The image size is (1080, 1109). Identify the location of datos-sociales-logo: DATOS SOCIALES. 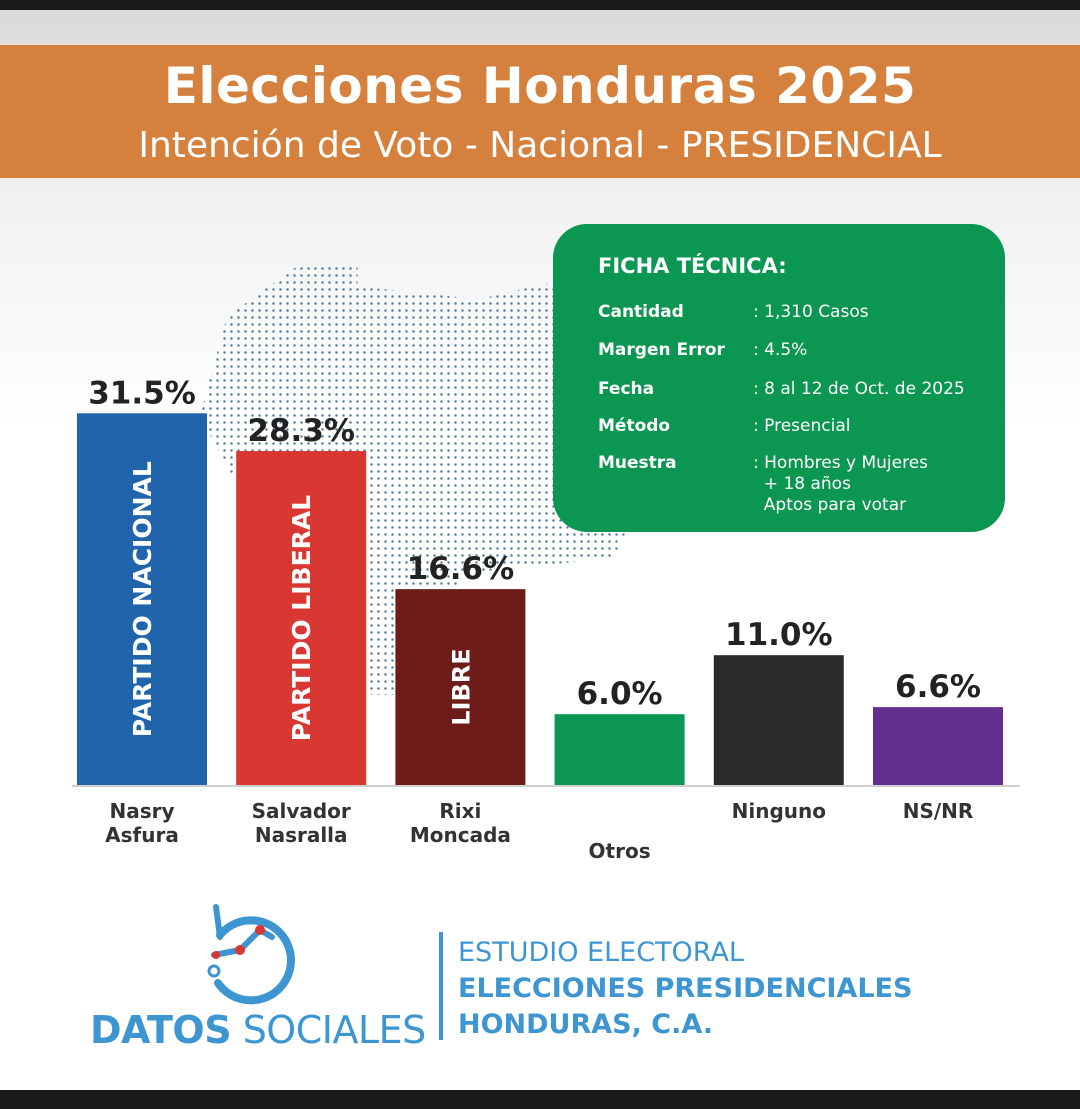
(258, 975).